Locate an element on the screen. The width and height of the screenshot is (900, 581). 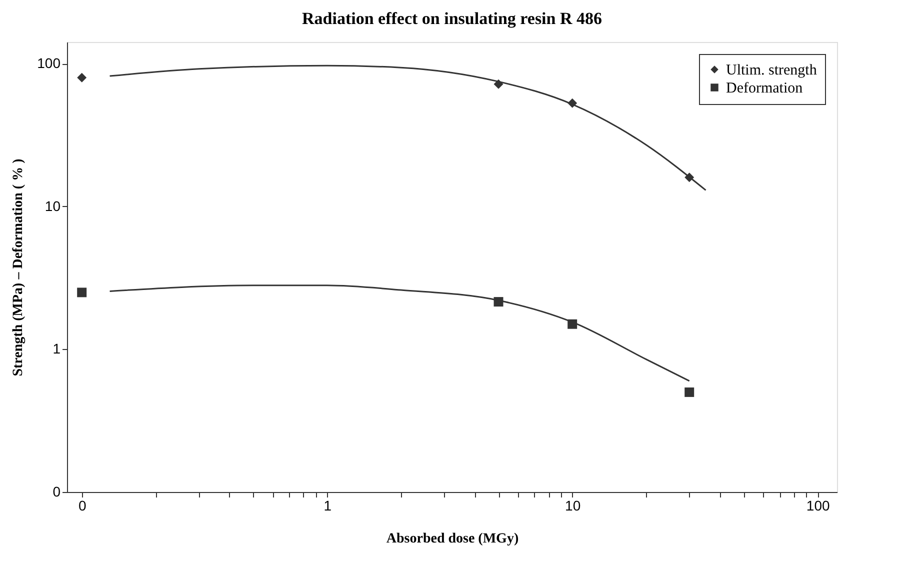
x-tick-label: 0 is located at coordinates (82, 506).